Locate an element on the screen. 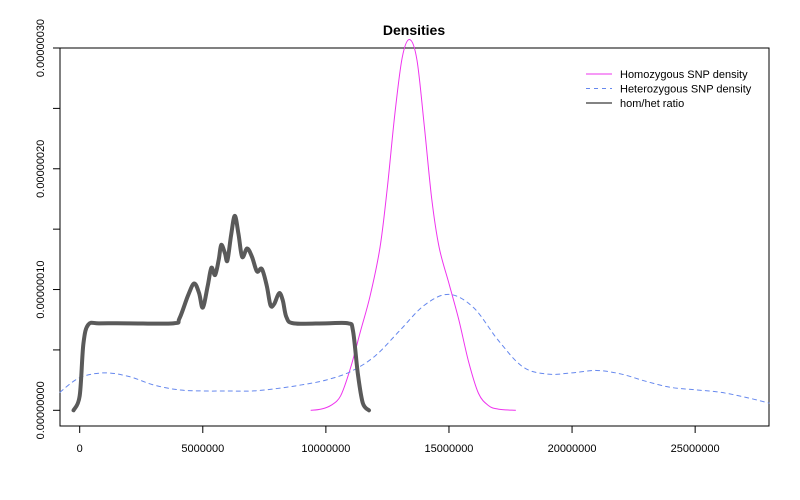  y-tick-label: 0.00000030 is located at coordinates (41, 48).